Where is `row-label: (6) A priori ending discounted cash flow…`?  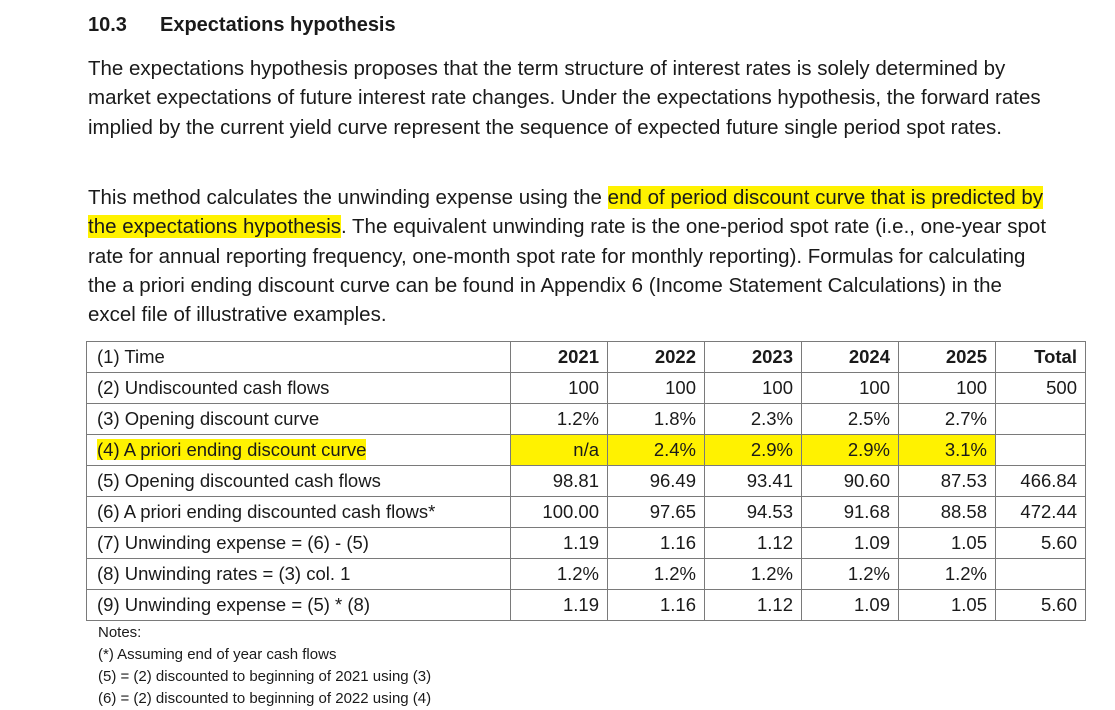 row-label: (6) A priori ending discounted cash flow… is located at coordinates (298, 512).